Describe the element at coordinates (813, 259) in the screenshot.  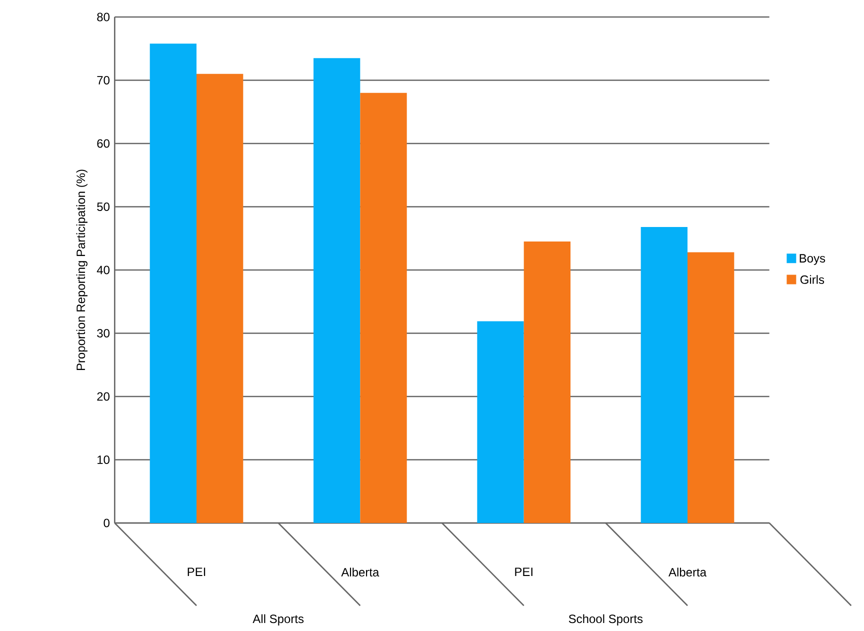
I see `legend-label: Boys` at that location.